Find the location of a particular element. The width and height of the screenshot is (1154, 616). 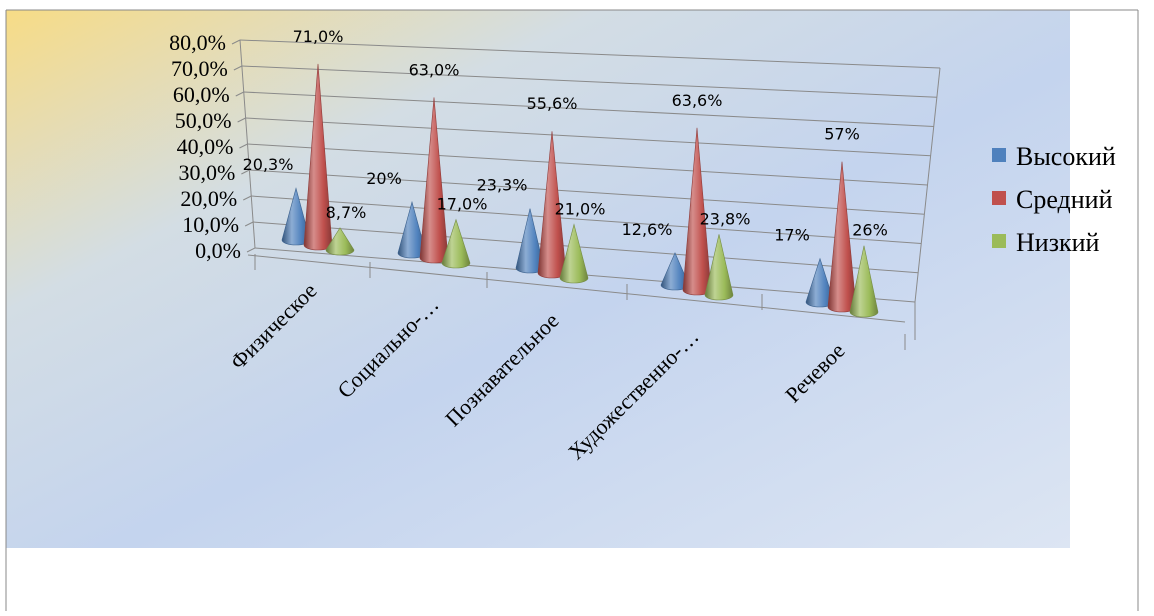

y-tick-label: 10,0% is located at coordinates (210, 224).